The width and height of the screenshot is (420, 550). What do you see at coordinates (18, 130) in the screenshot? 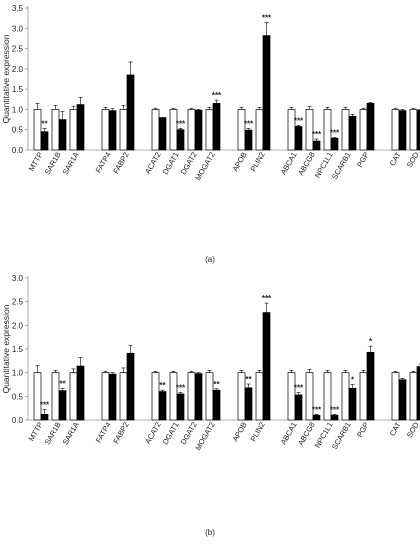
I see `y-tick-label: 0.5` at bounding box center [18, 130].